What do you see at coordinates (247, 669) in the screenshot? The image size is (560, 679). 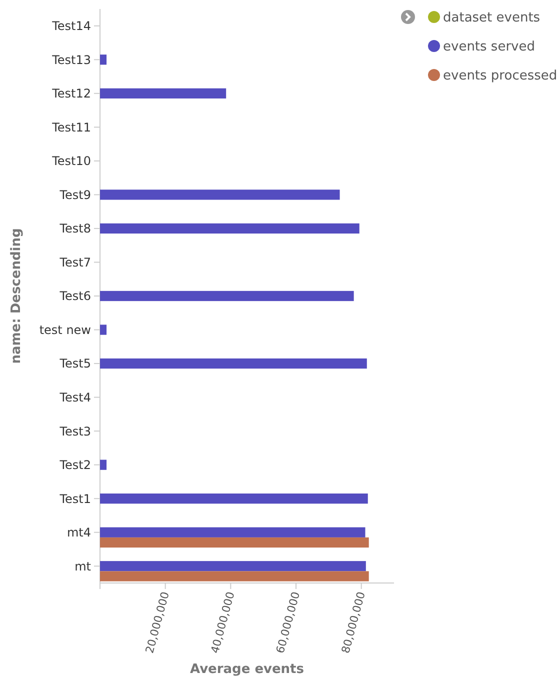 I see `x-axis-title: Average events` at bounding box center [247, 669].